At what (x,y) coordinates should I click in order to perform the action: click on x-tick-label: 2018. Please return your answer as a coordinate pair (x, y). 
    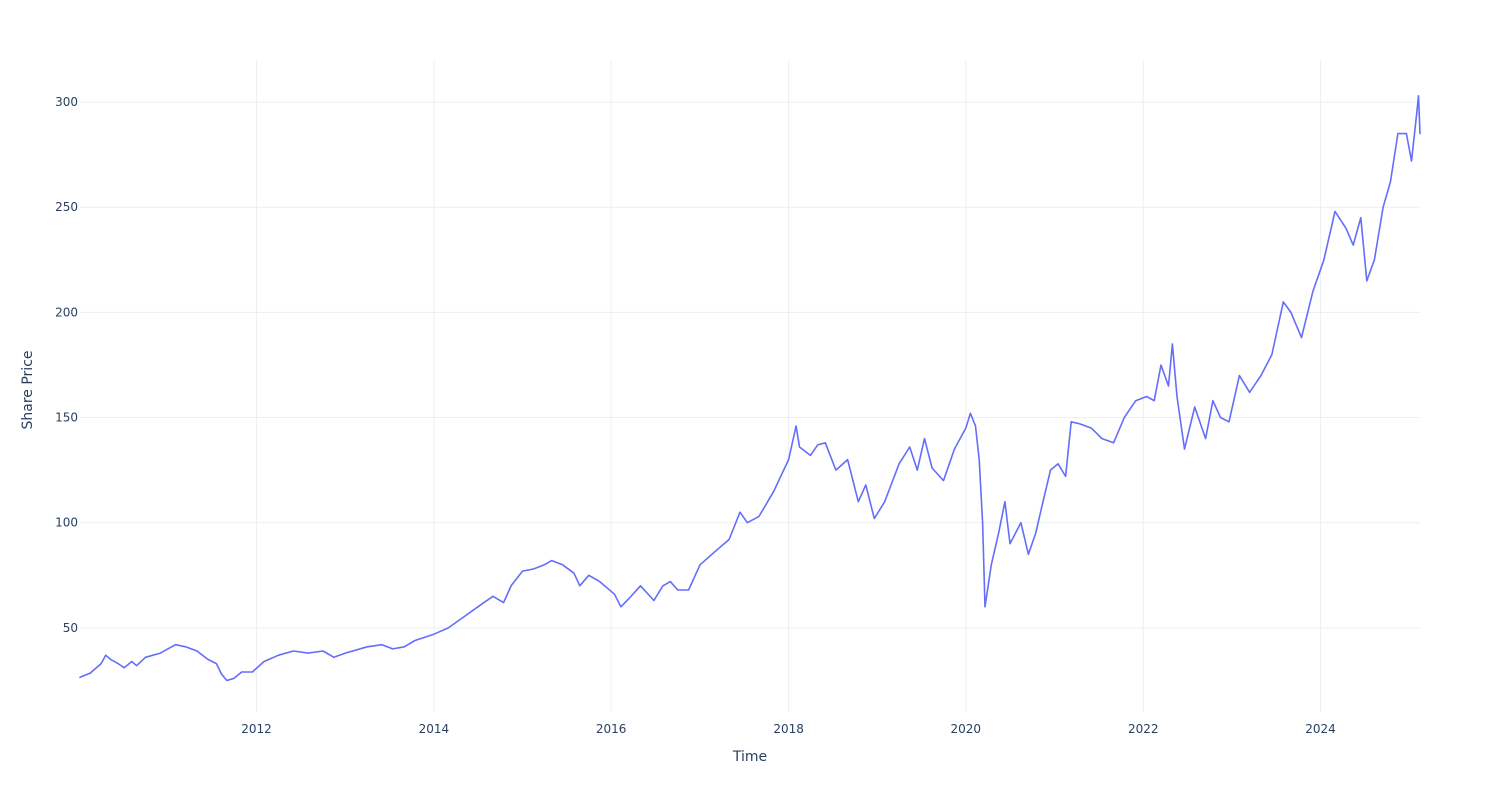
    Looking at the image, I should click on (788, 729).